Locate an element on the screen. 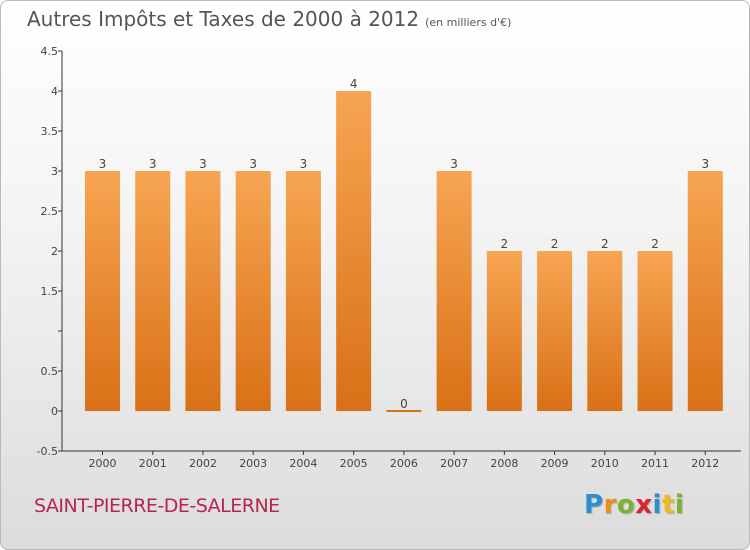 This screenshot has width=750, height=550. bar-2005 is located at coordinates (354, 251).